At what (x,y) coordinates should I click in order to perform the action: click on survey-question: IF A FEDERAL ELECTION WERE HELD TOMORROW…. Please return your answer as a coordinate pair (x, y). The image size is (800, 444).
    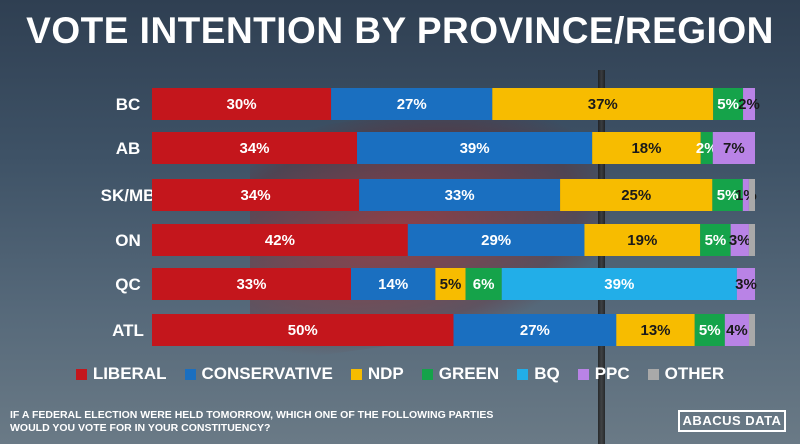
    Looking at the image, I should click on (252, 421).